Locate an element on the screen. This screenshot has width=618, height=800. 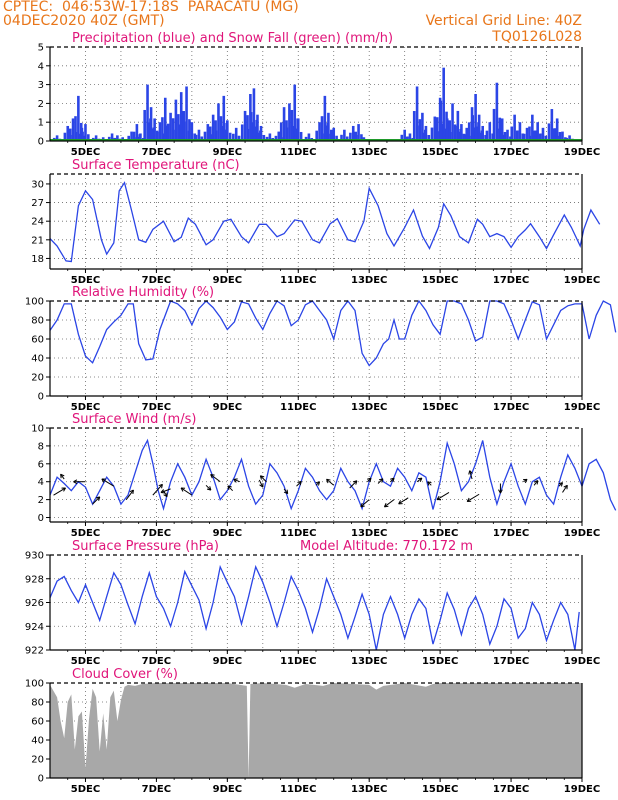
y-tick-label: 20 is located at coordinates (37, 378).